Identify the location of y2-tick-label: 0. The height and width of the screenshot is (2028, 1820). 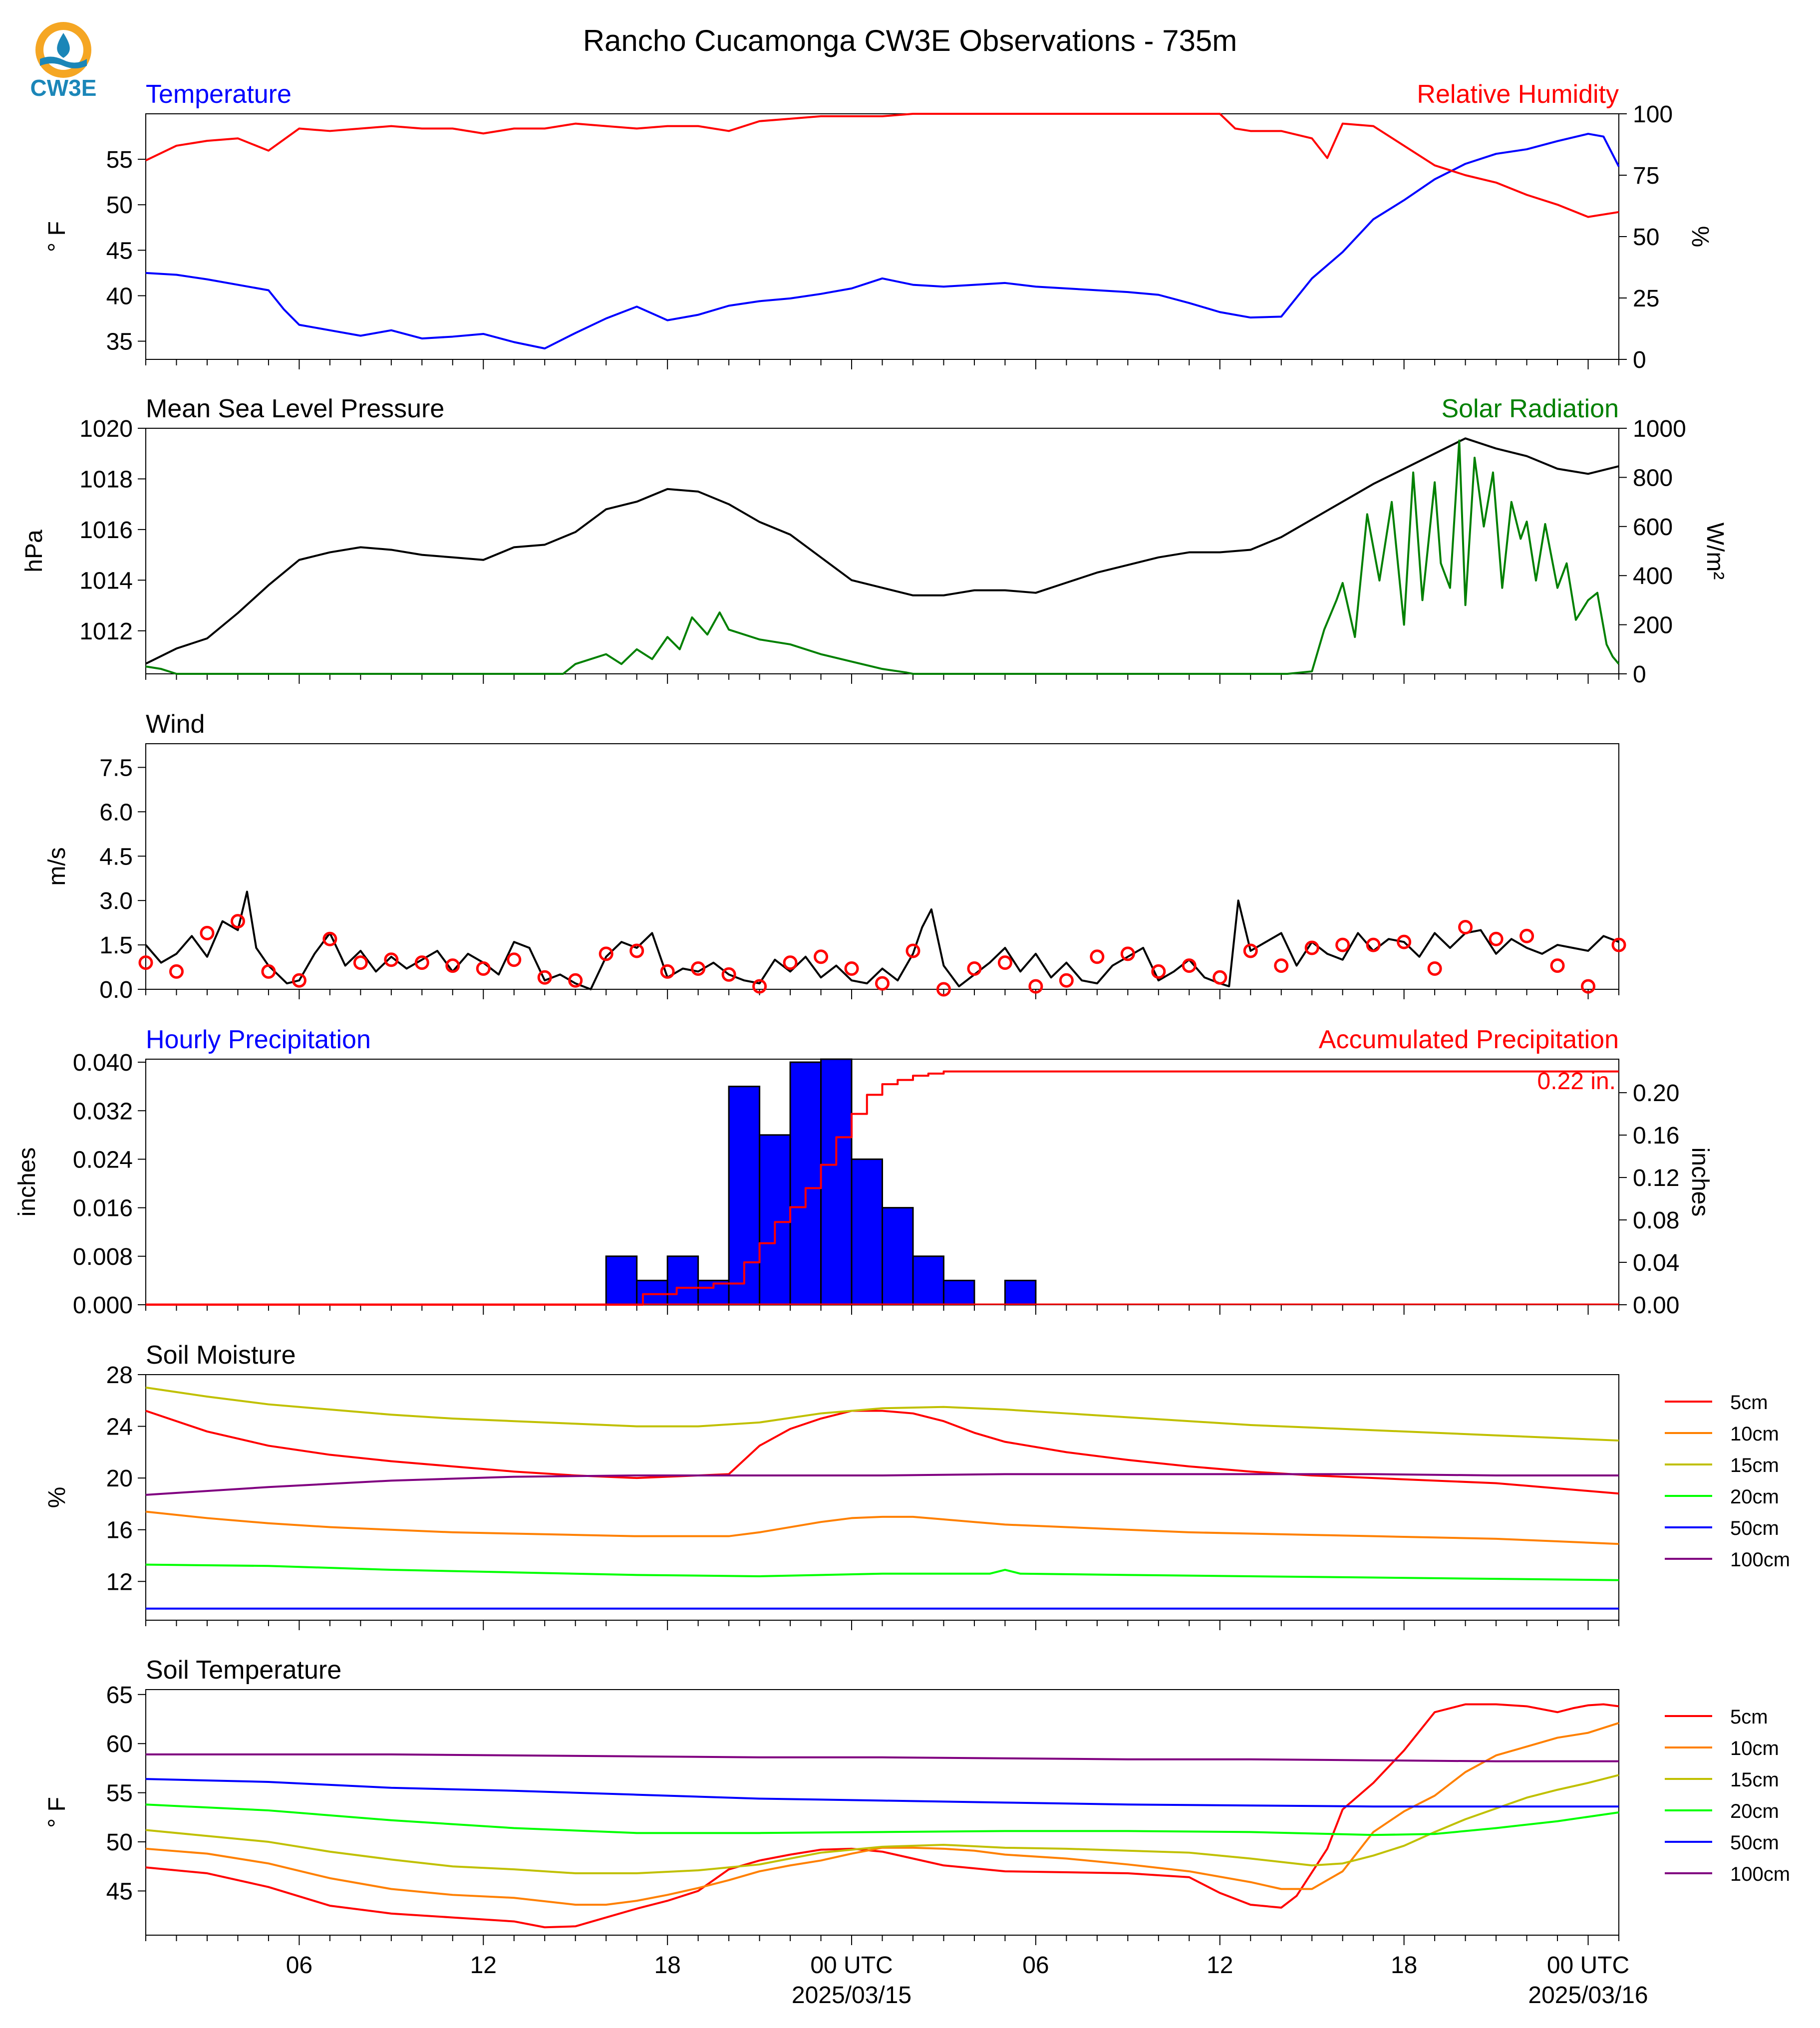
(1639, 360).